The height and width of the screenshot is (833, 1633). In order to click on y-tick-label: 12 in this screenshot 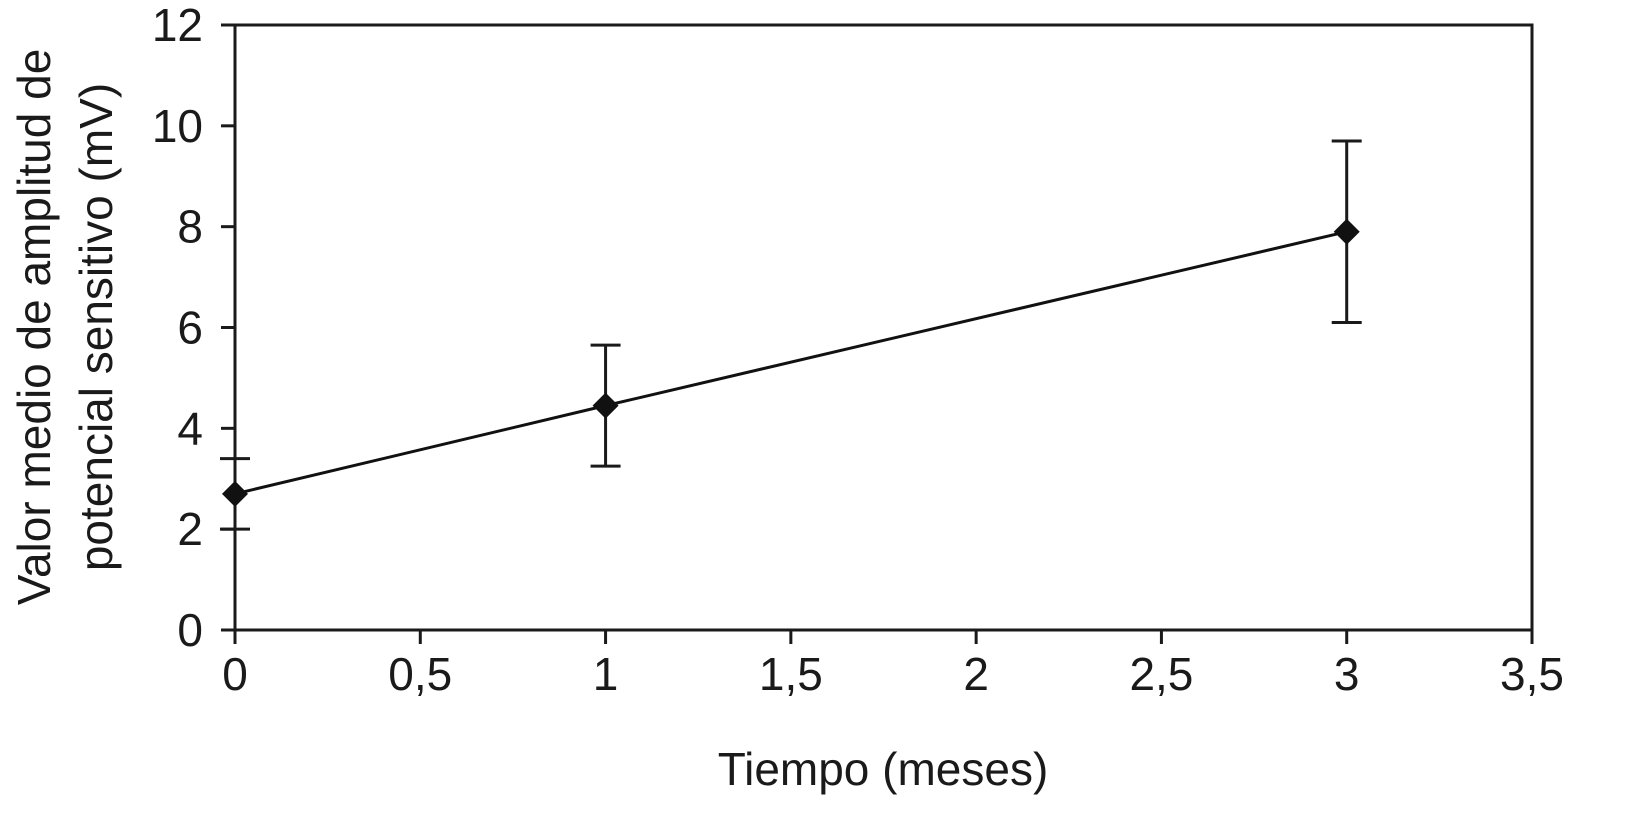, I will do `click(177, 25)`.